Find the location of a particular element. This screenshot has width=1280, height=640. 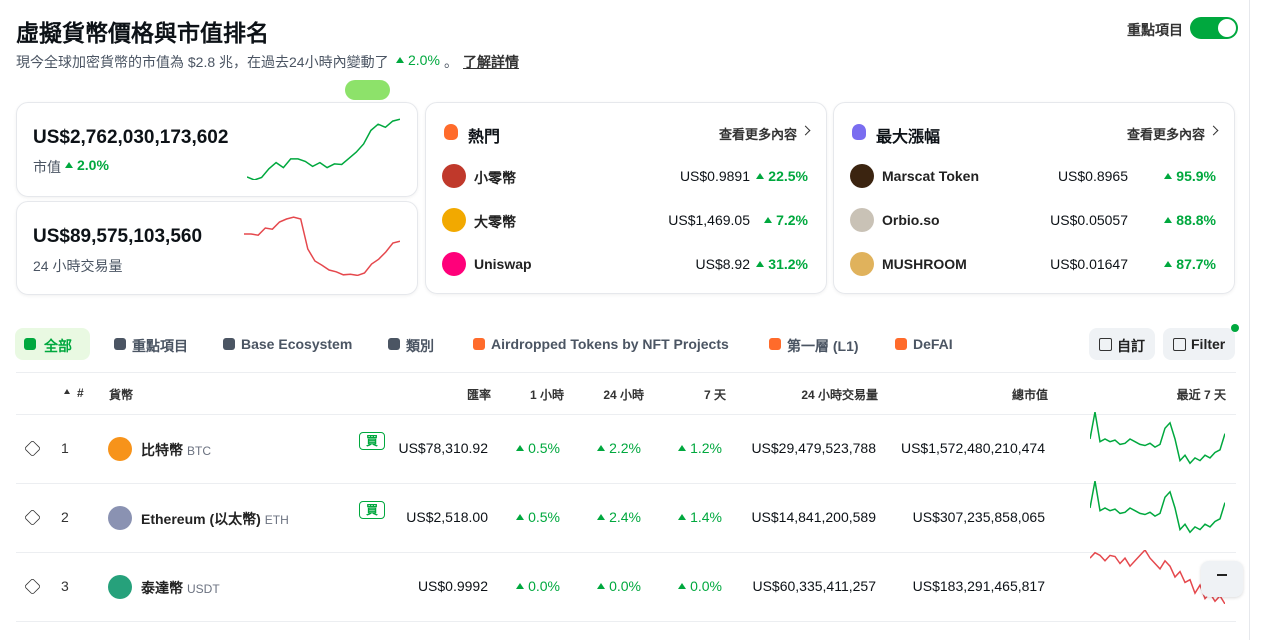

column-header: 最近 7 天 is located at coordinates (1201, 395).